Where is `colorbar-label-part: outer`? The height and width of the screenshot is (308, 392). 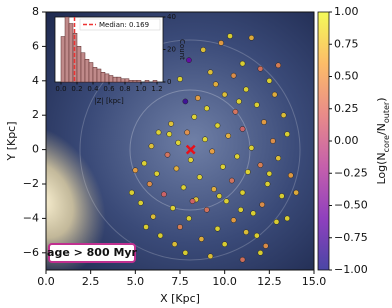
colorbar-label-part: outer is located at coordinates (386, 112).